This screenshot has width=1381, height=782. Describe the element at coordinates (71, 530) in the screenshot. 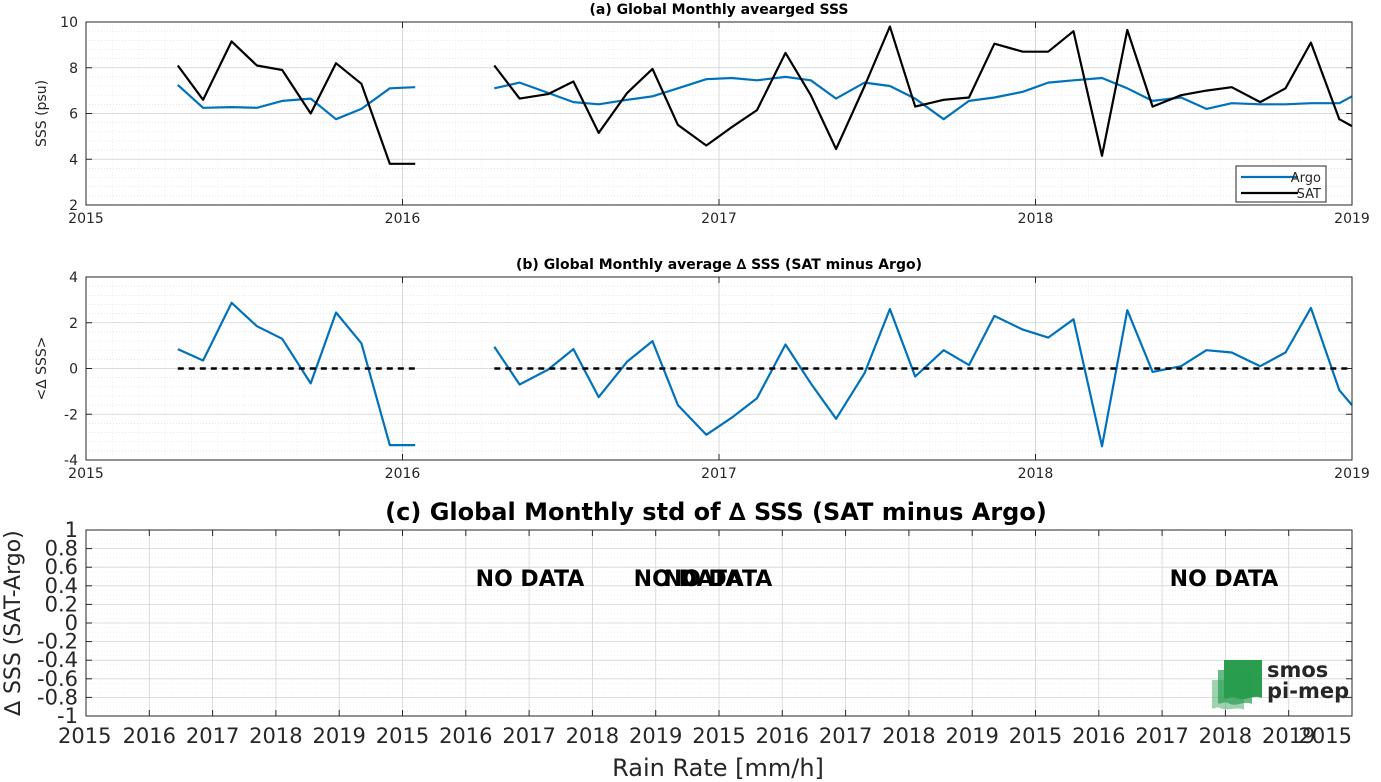

I see `y-tick-label: 1` at that location.